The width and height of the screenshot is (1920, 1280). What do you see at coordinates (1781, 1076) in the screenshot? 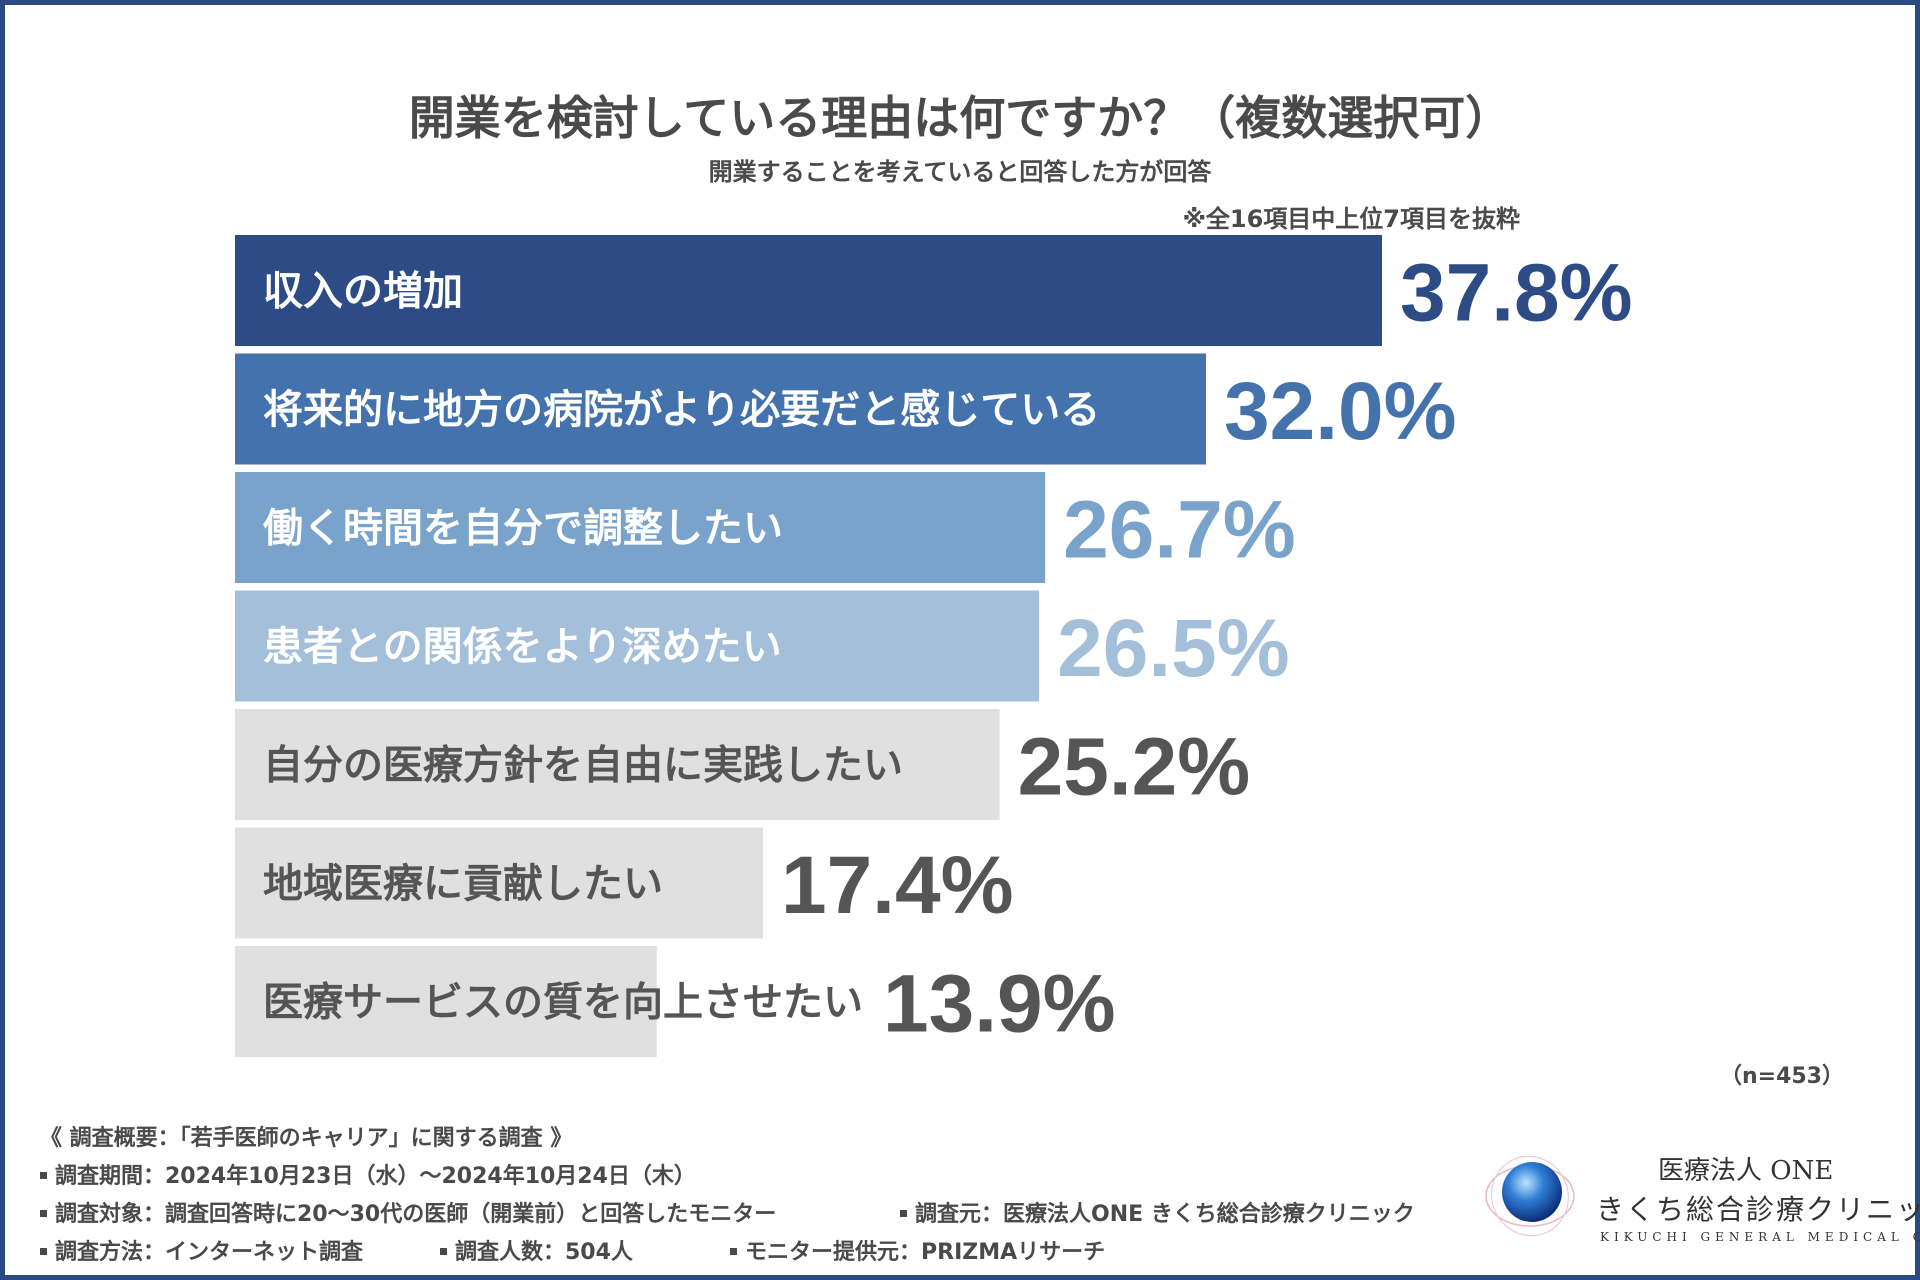
I see `sample-size: （n=453）` at bounding box center [1781, 1076].